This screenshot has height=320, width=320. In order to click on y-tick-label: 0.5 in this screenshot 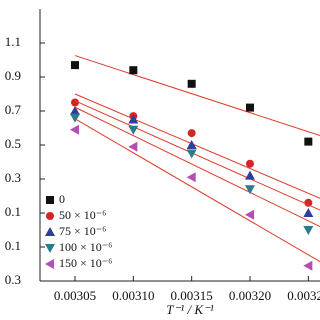, I will do `click(13, 143)`.